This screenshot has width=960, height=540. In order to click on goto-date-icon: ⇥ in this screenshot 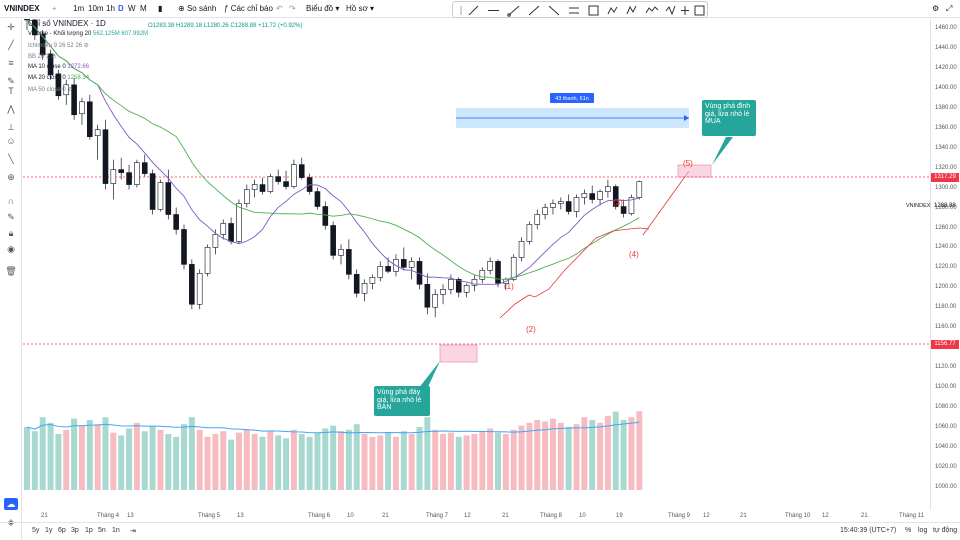, I will do `click(133, 531)`.